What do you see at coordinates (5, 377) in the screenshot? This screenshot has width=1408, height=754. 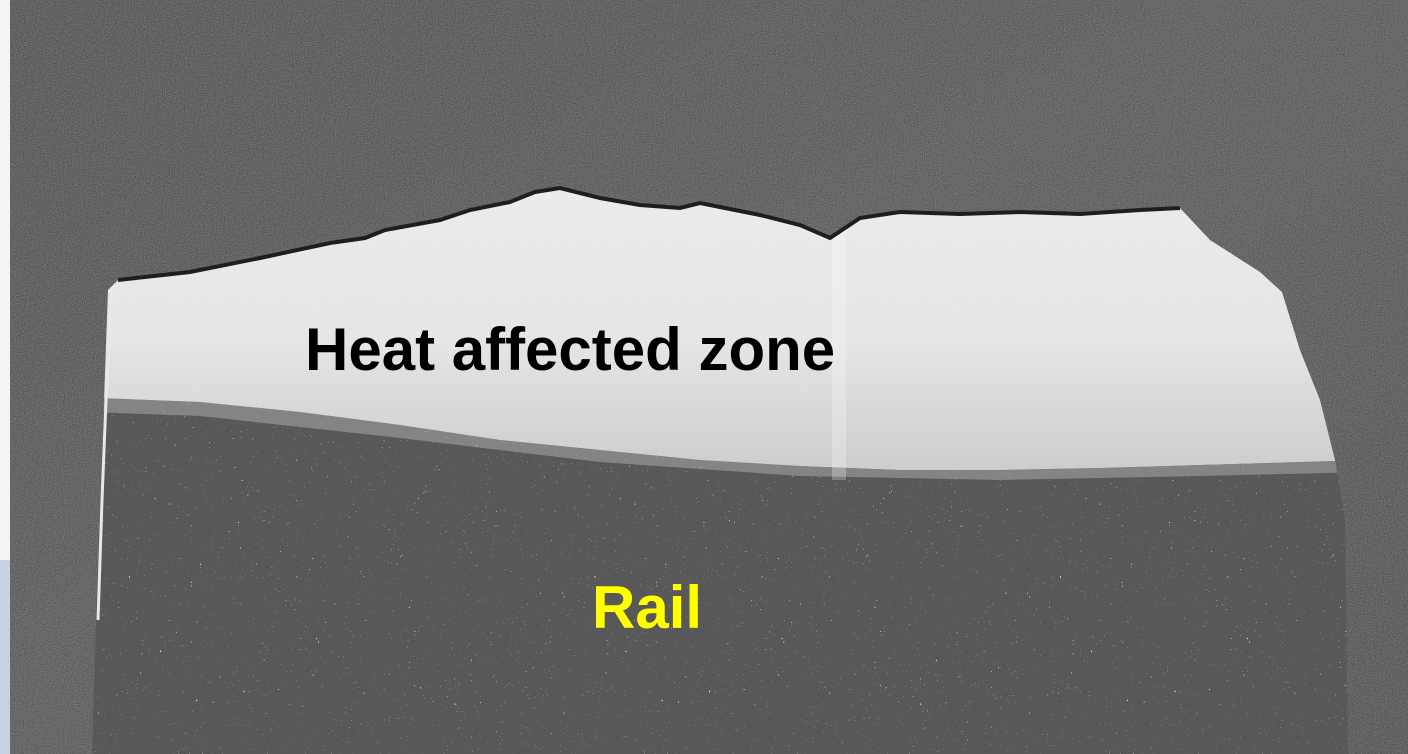 I see `left-edge-strip` at bounding box center [5, 377].